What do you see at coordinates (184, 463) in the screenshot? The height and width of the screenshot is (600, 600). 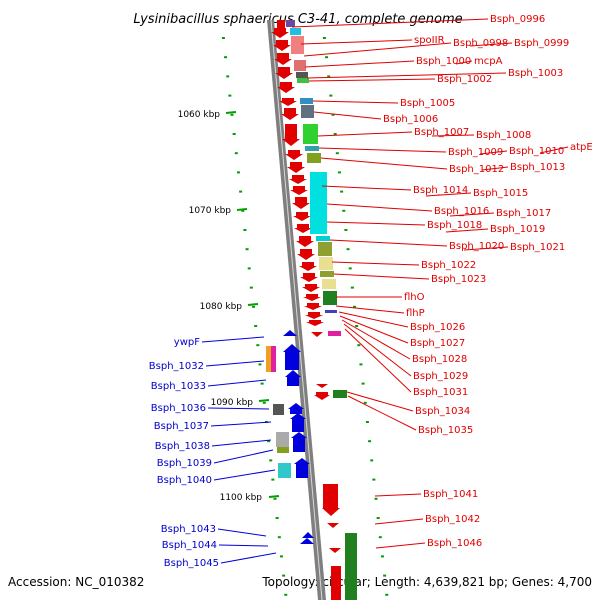 I see `gene-label-left: Bsph_1039` at bounding box center [184, 463].